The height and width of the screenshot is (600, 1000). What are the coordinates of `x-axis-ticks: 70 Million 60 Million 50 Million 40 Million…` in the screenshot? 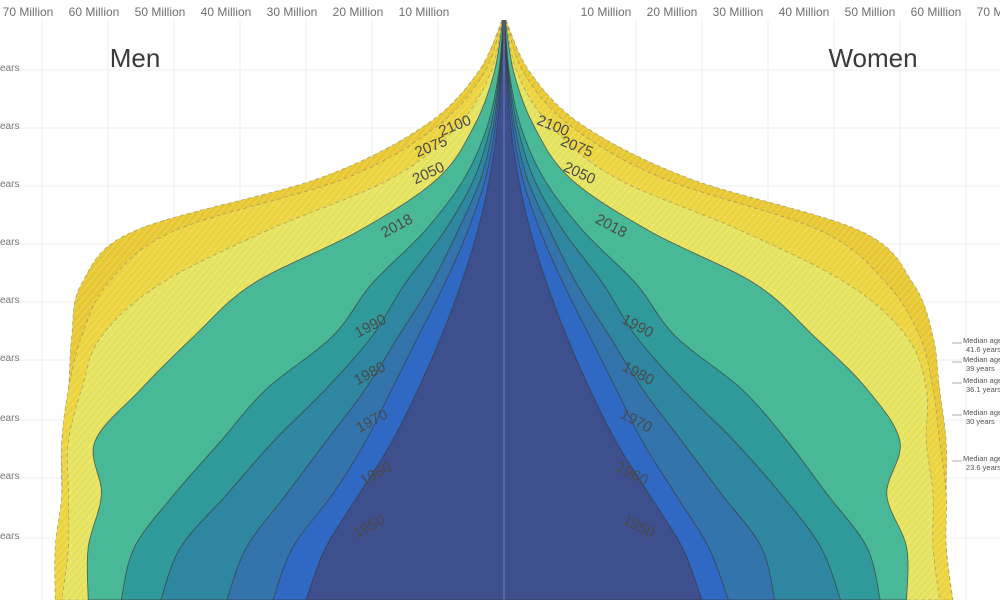 It's located at (501, 12).